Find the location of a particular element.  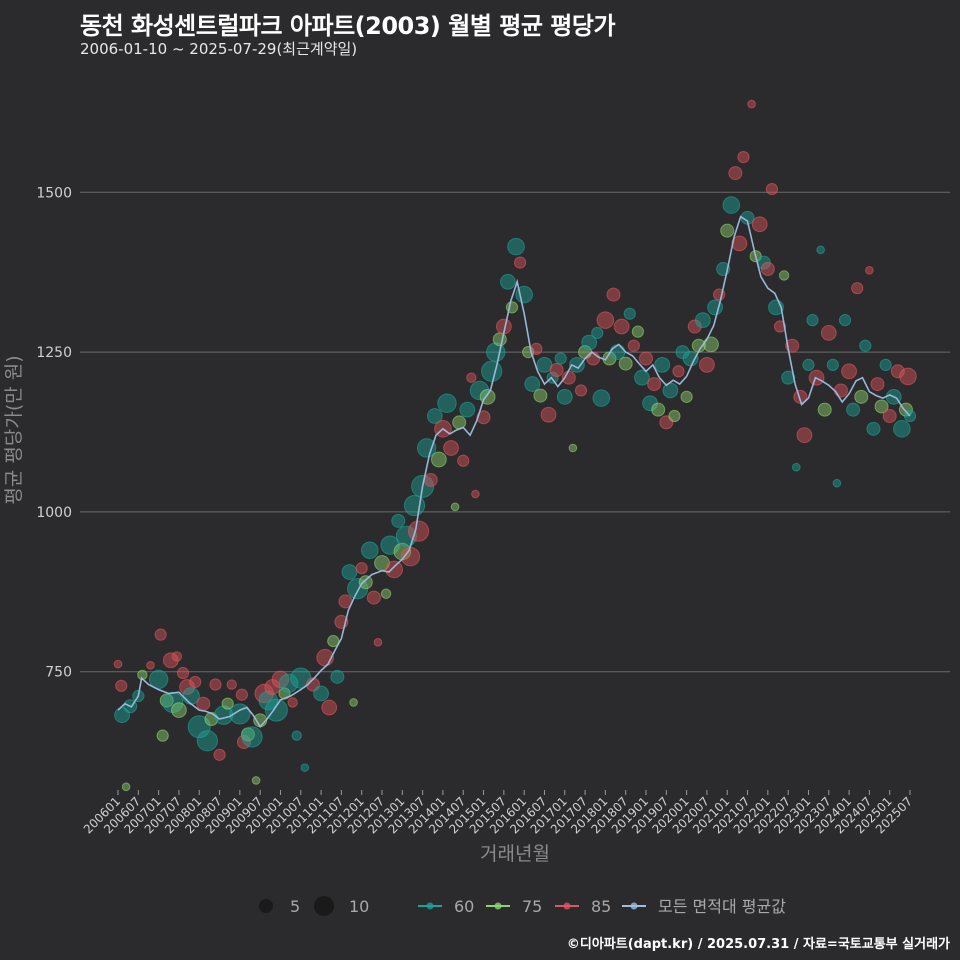

y-axis-ticks: 750 1000 1250 1500 is located at coordinates (54, 432).